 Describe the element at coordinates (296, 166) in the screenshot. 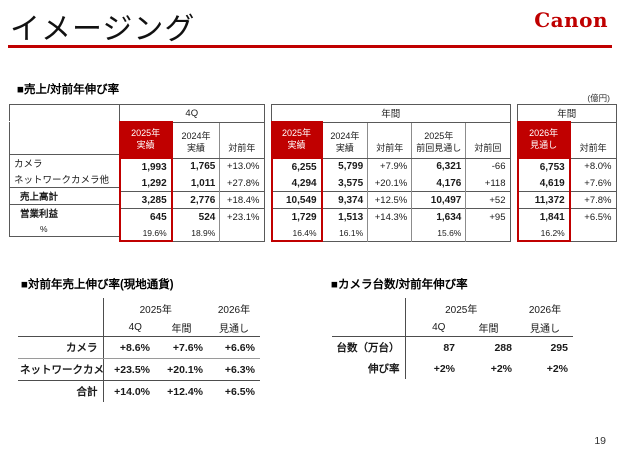

I see `cell: 6,255` at that location.